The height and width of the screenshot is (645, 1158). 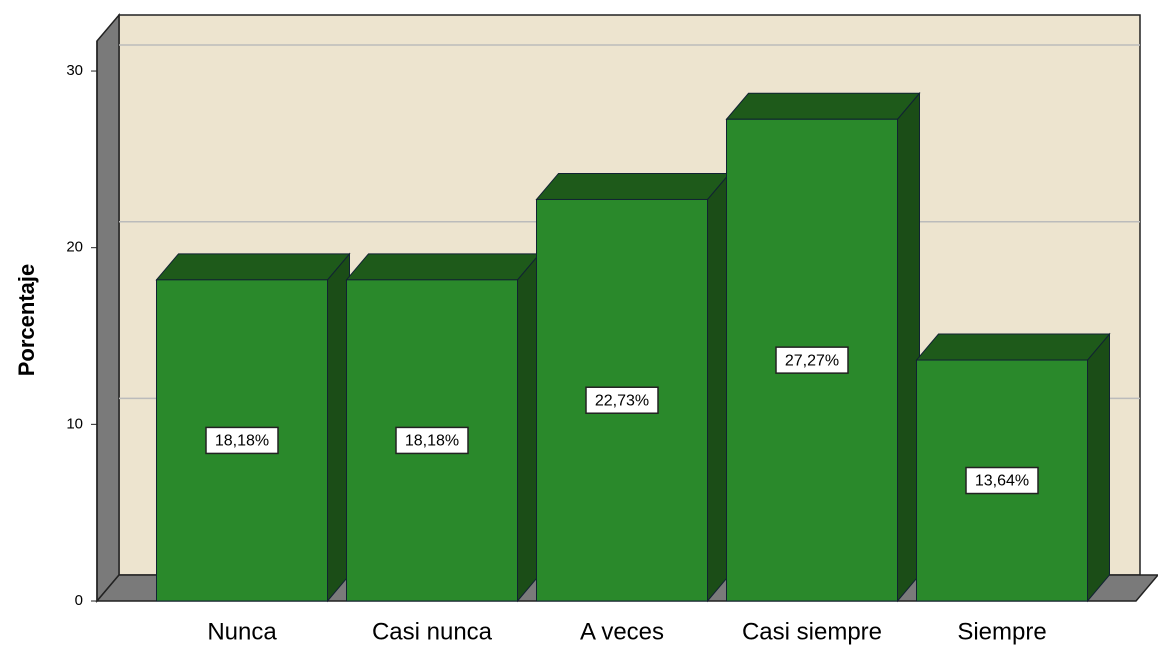 I want to click on y-axis-label: Porcentaje, so click(x=26, y=320).